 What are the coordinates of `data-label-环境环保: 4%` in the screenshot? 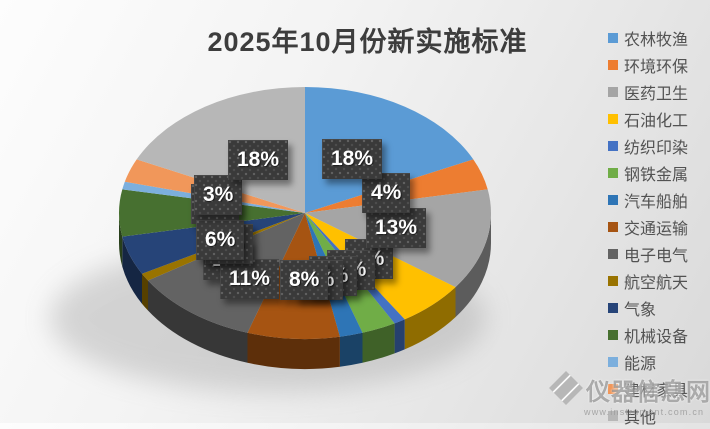 It's located at (386, 193).